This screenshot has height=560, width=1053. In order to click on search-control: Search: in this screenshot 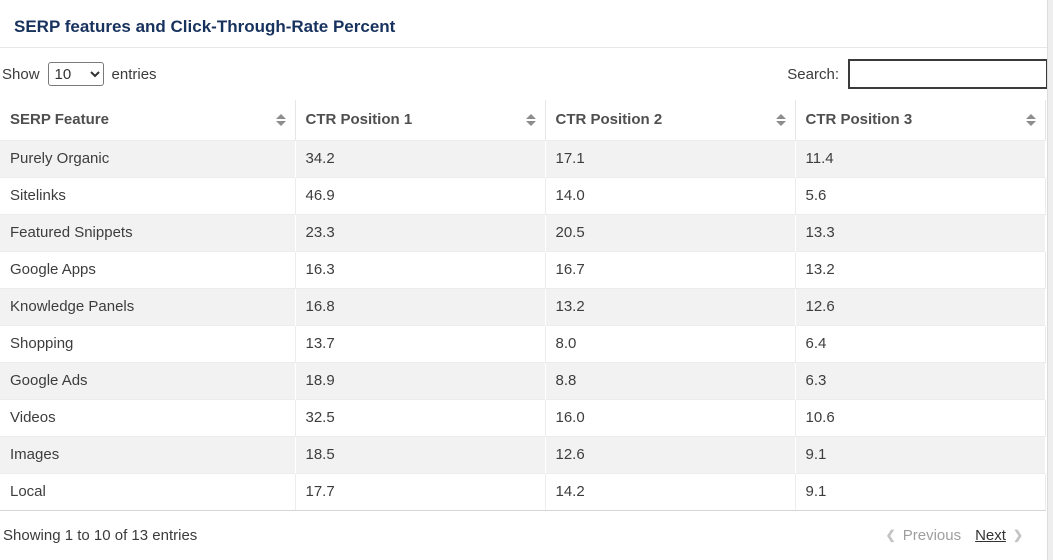, I will do `click(917, 74)`.